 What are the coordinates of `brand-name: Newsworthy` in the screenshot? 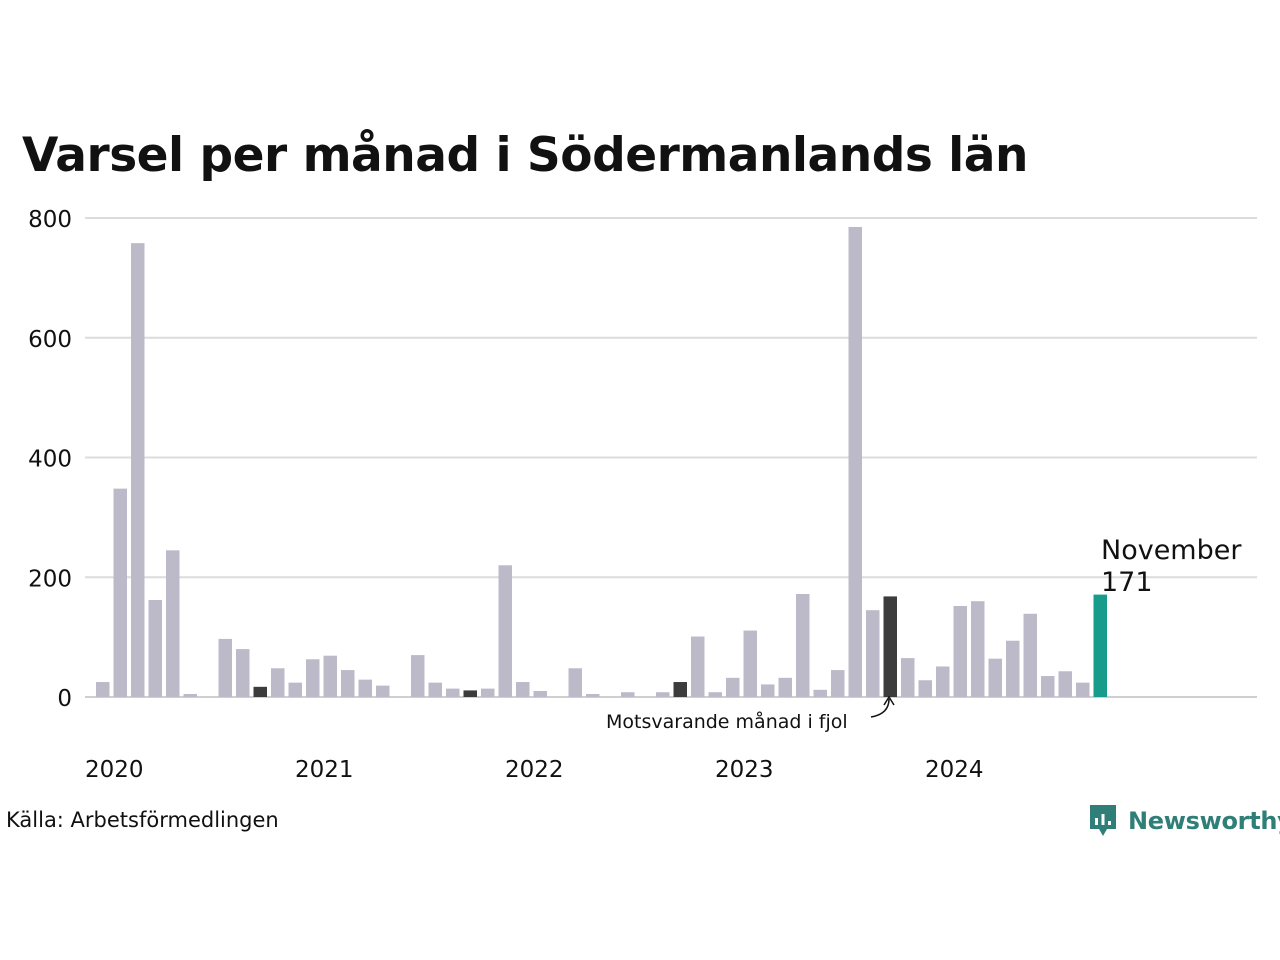 It's located at (1204, 821).